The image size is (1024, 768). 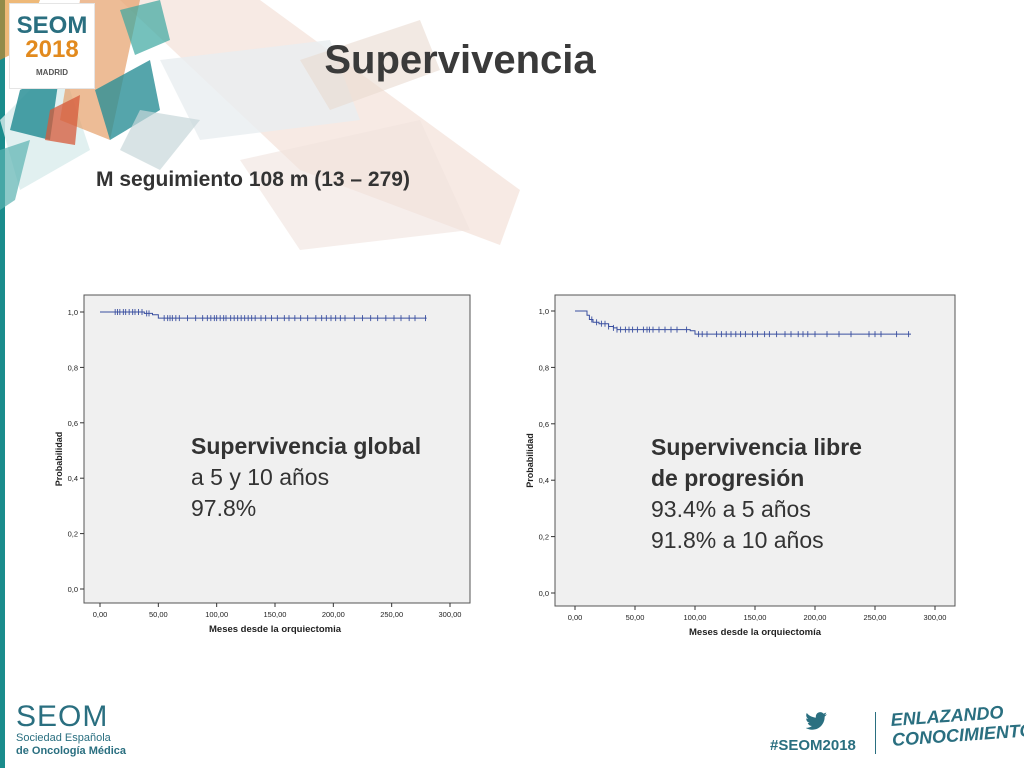 I want to click on survival-curve, so click(x=263, y=315).